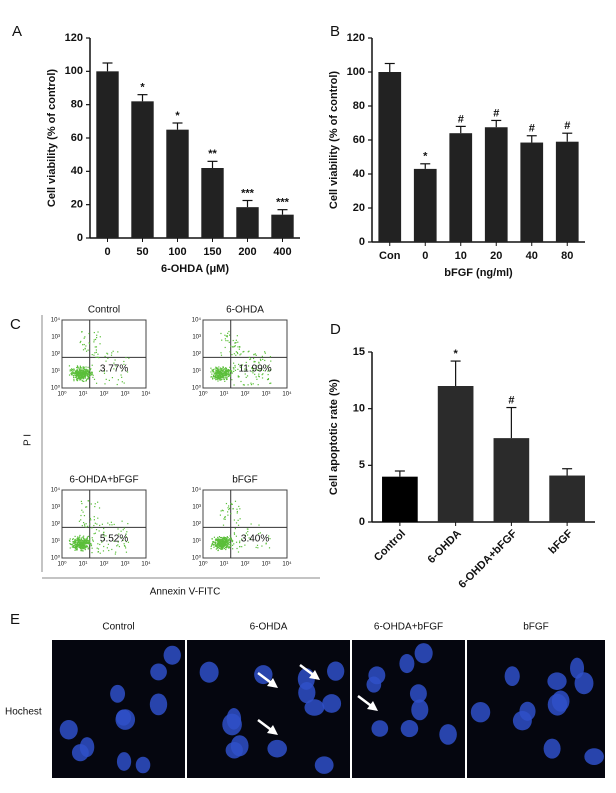 The height and width of the screenshot is (793, 616). I want to click on x-tick-label: Control, so click(390, 546).